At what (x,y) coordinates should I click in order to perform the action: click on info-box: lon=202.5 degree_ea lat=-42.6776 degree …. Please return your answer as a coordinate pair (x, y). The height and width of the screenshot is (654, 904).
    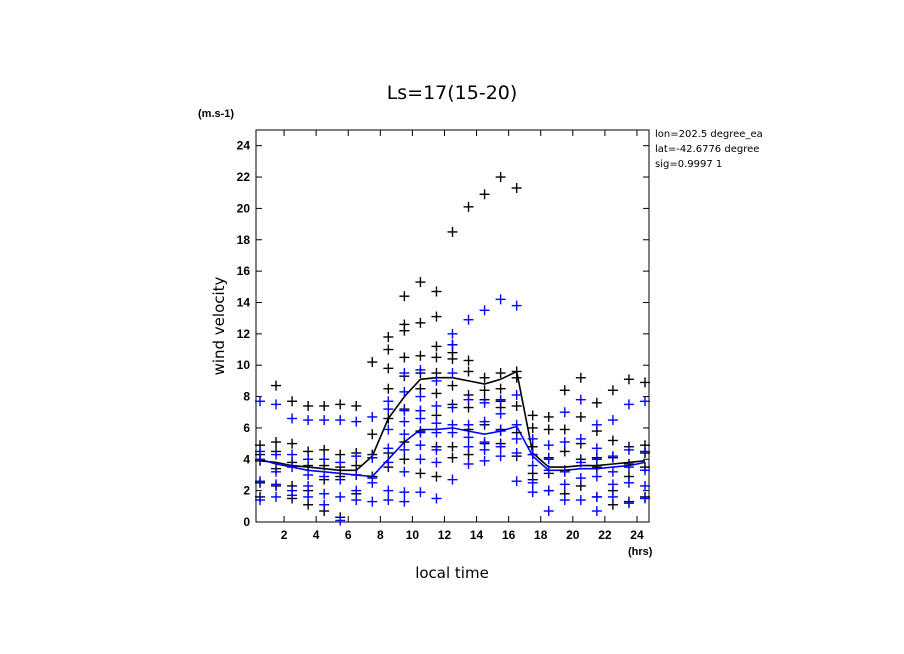
    Looking at the image, I should click on (709, 149).